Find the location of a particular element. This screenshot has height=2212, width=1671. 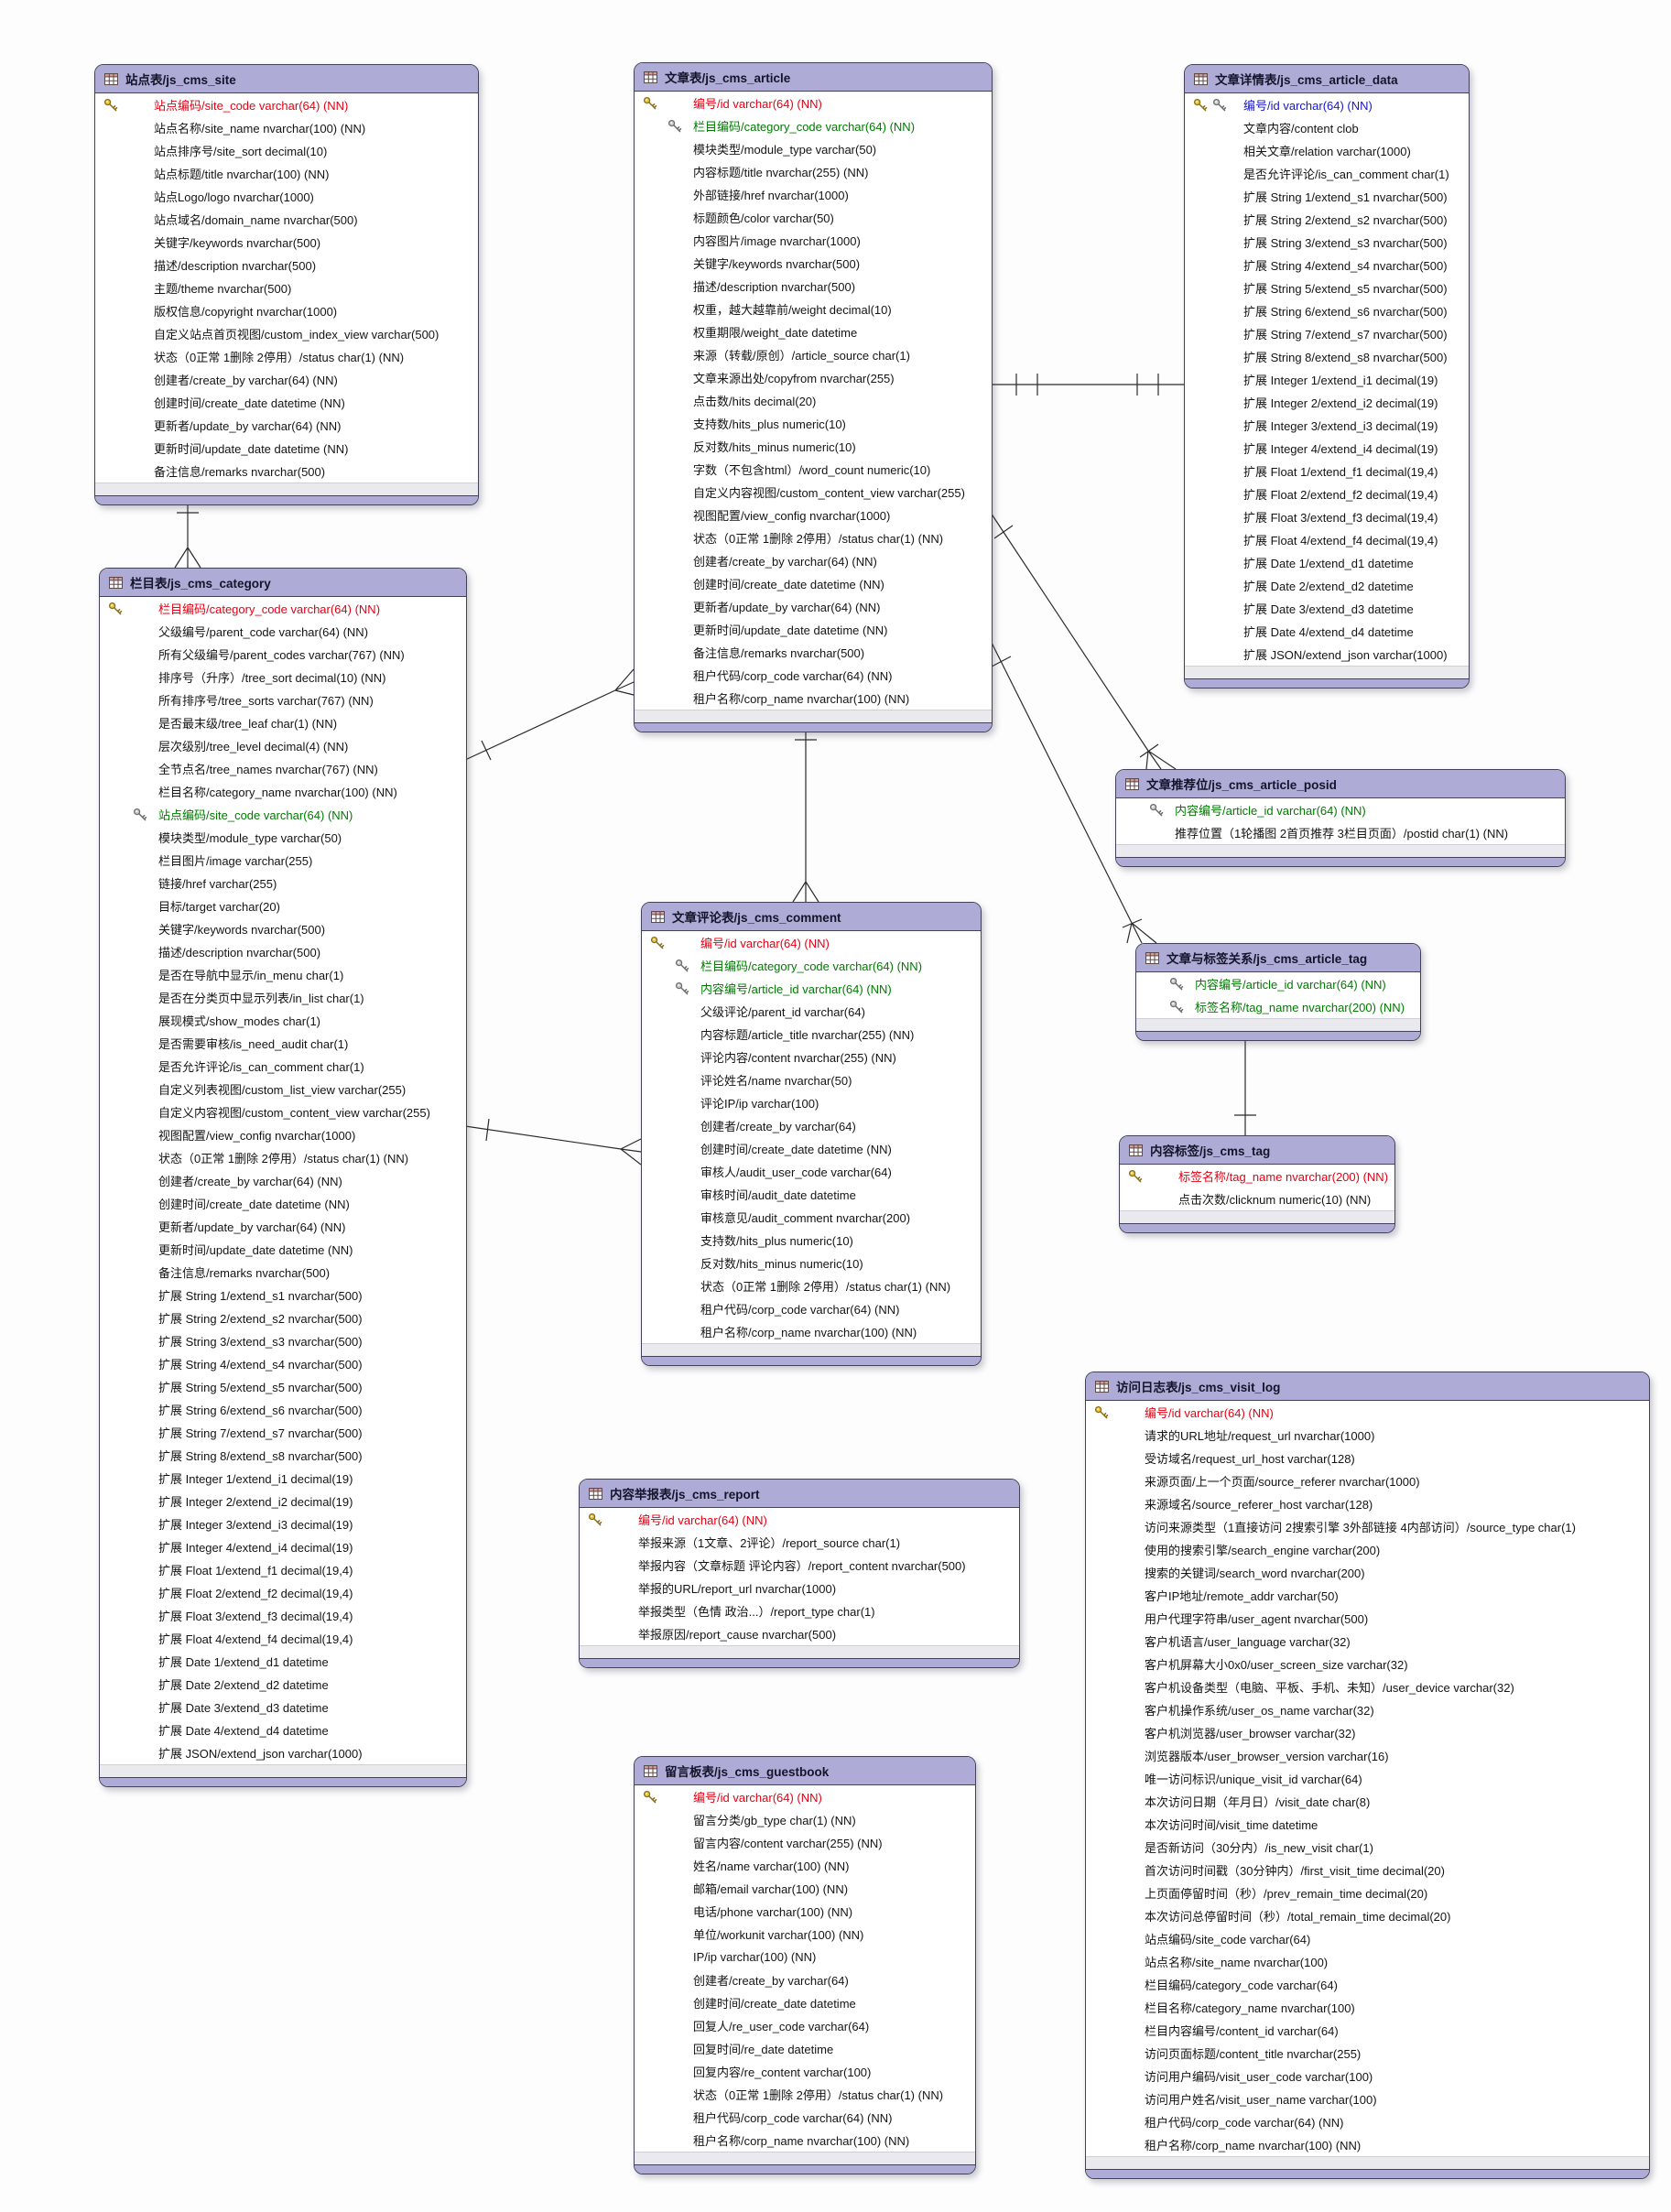

field-row: 扩展 String 3/extend_s3 nvarchar(500) is located at coordinates (283, 1341).